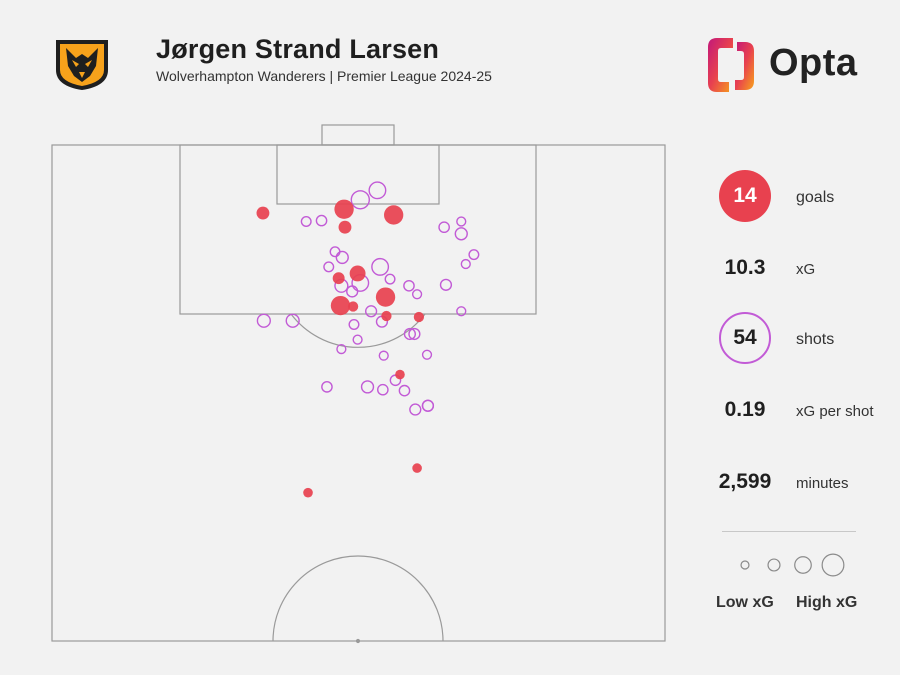 The height and width of the screenshot is (675, 900). What do you see at coordinates (358, 174) in the screenshot?
I see `six-yard-box` at bounding box center [358, 174].